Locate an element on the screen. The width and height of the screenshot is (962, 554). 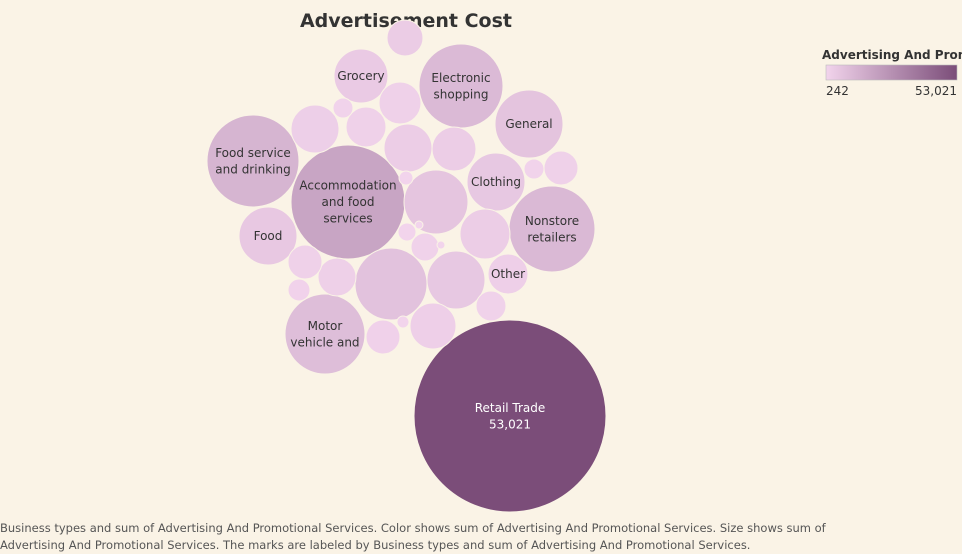
bubble-label-line: Other is located at coordinates (508, 274).